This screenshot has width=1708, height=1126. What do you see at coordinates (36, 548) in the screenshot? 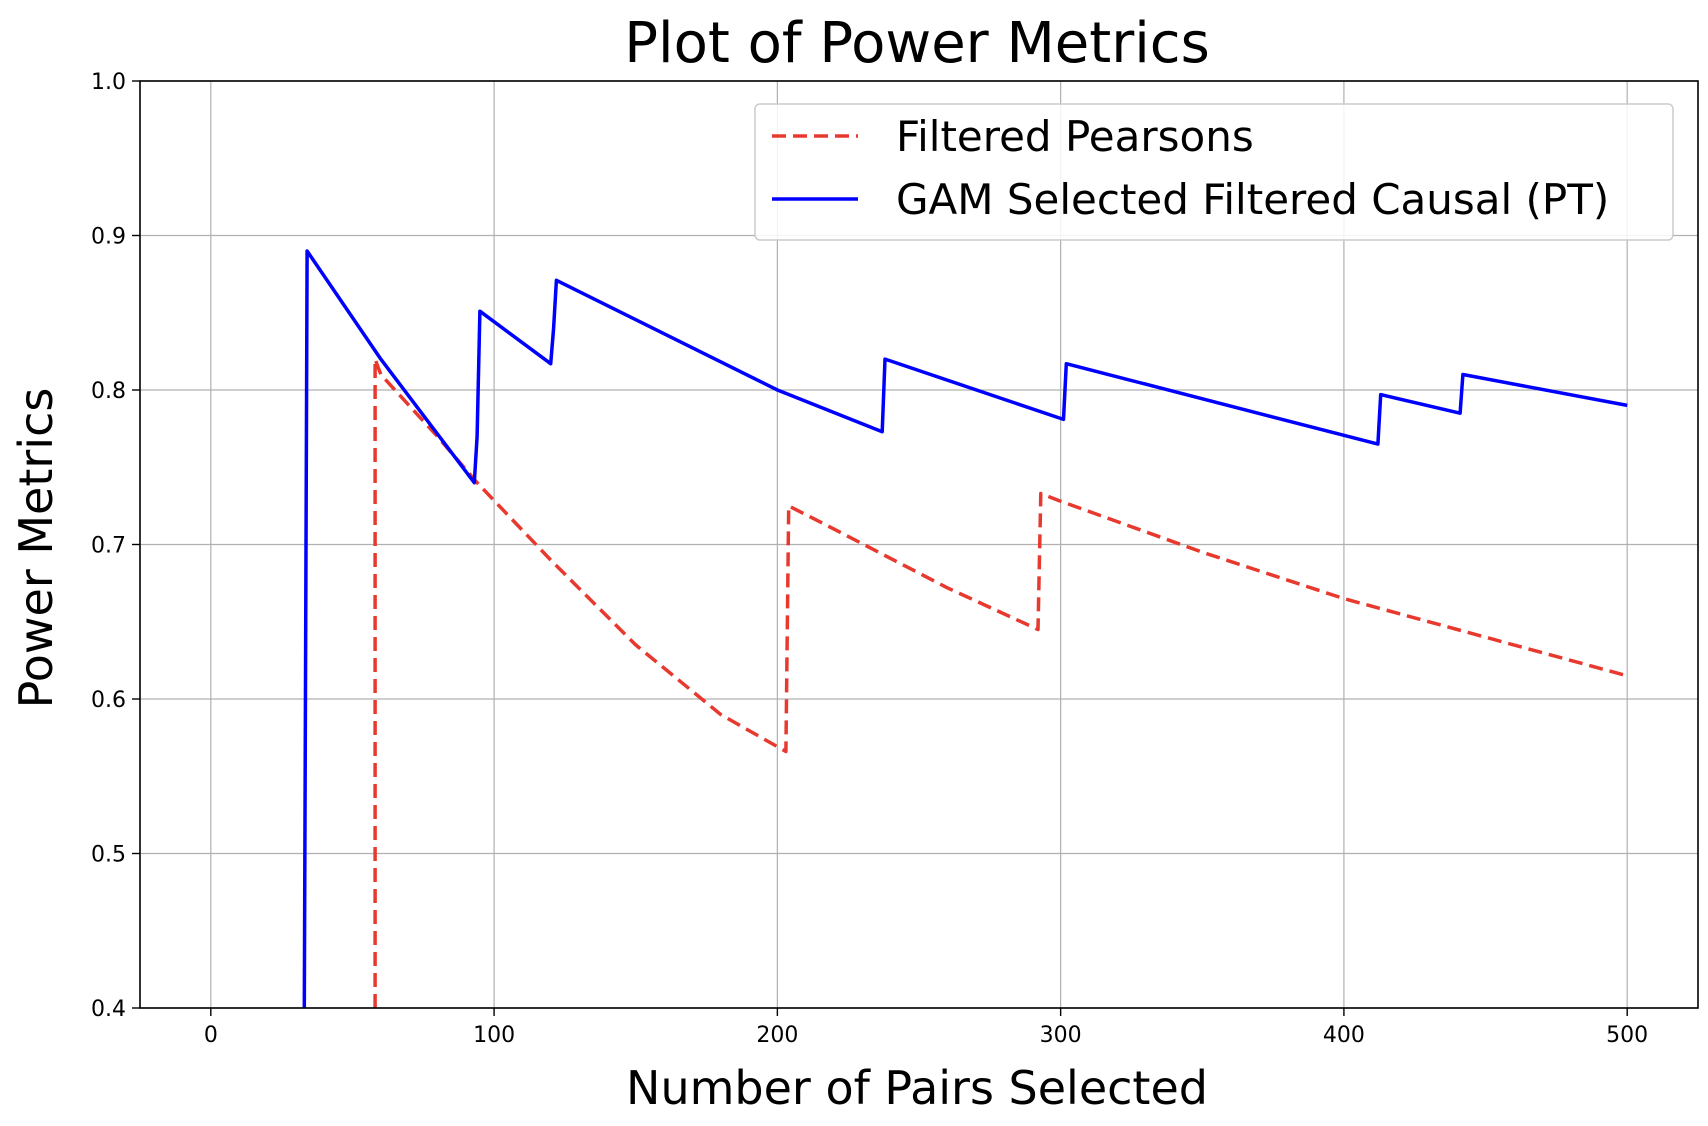
I see `y-axis-label: Power Metrics` at bounding box center [36, 548].